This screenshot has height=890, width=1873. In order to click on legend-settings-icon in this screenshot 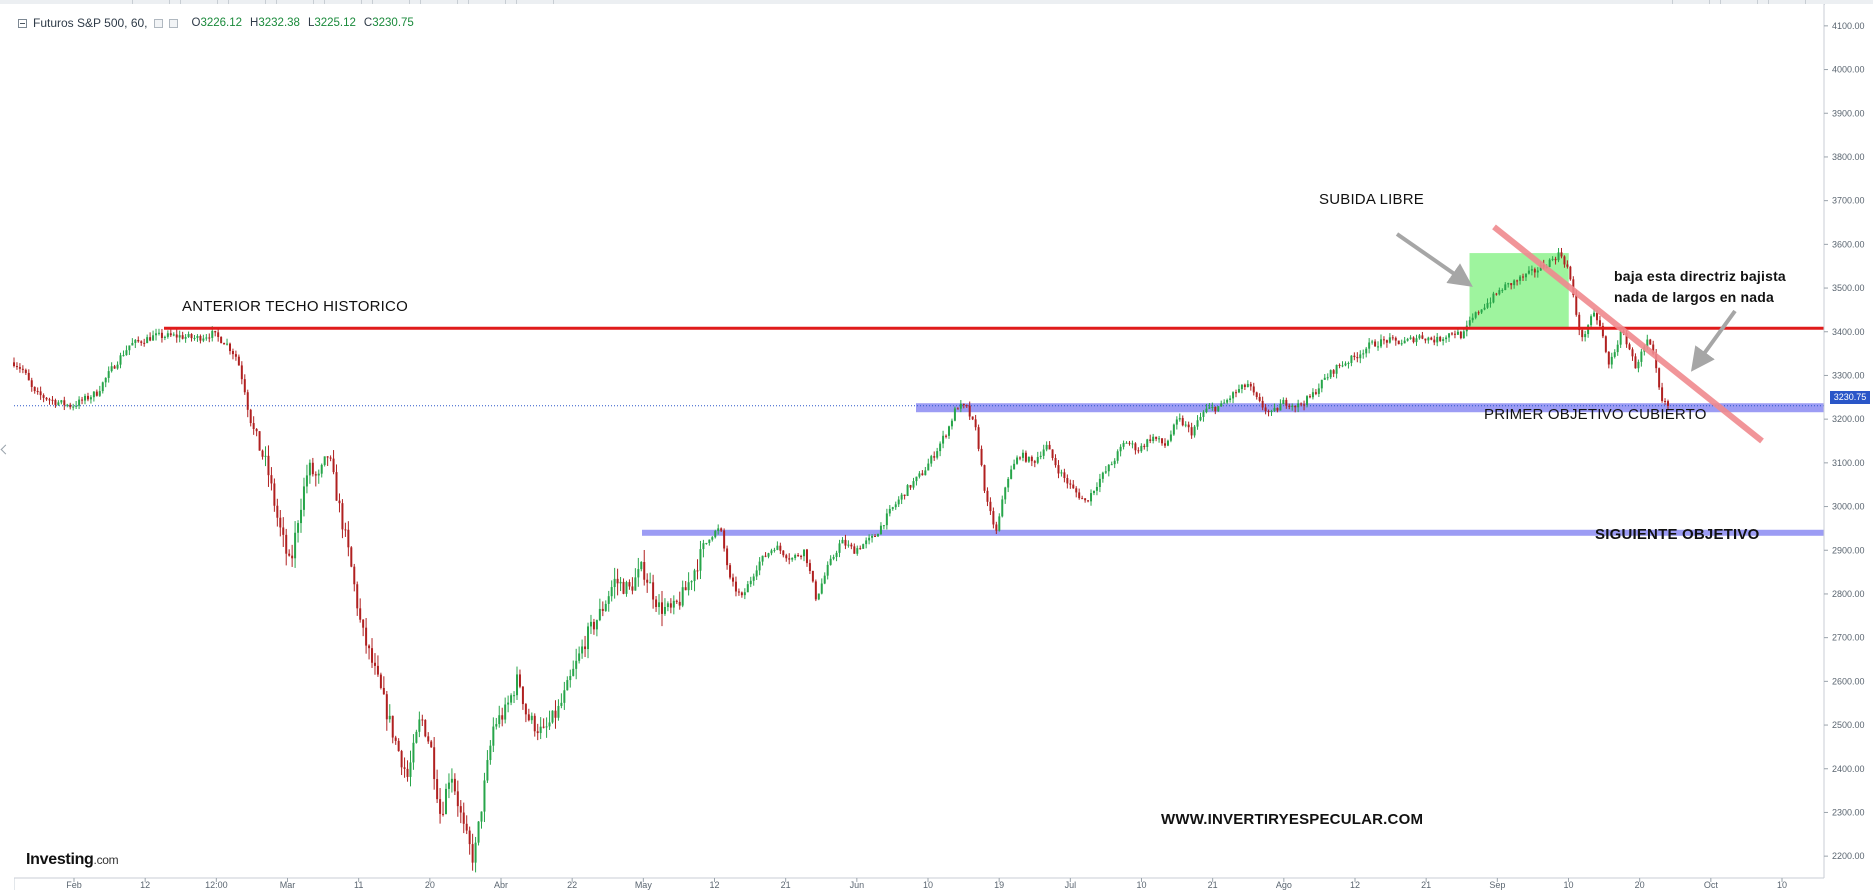, I will do `click(158, 23)`.